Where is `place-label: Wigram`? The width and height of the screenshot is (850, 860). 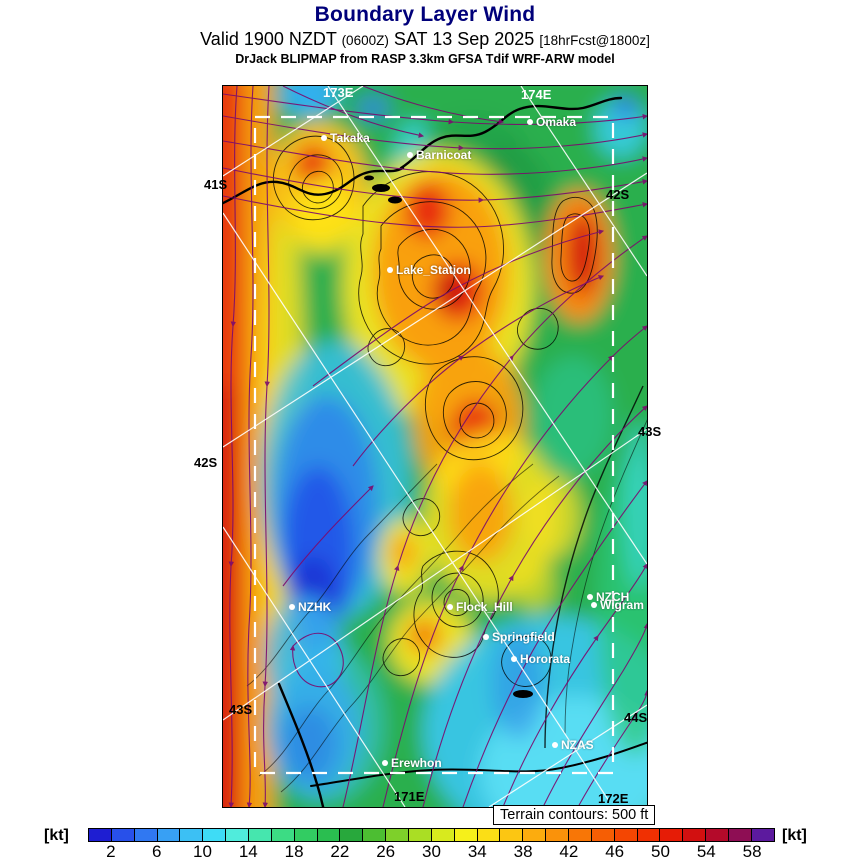 place-label: Wigram is located at coordinates (622, 605).